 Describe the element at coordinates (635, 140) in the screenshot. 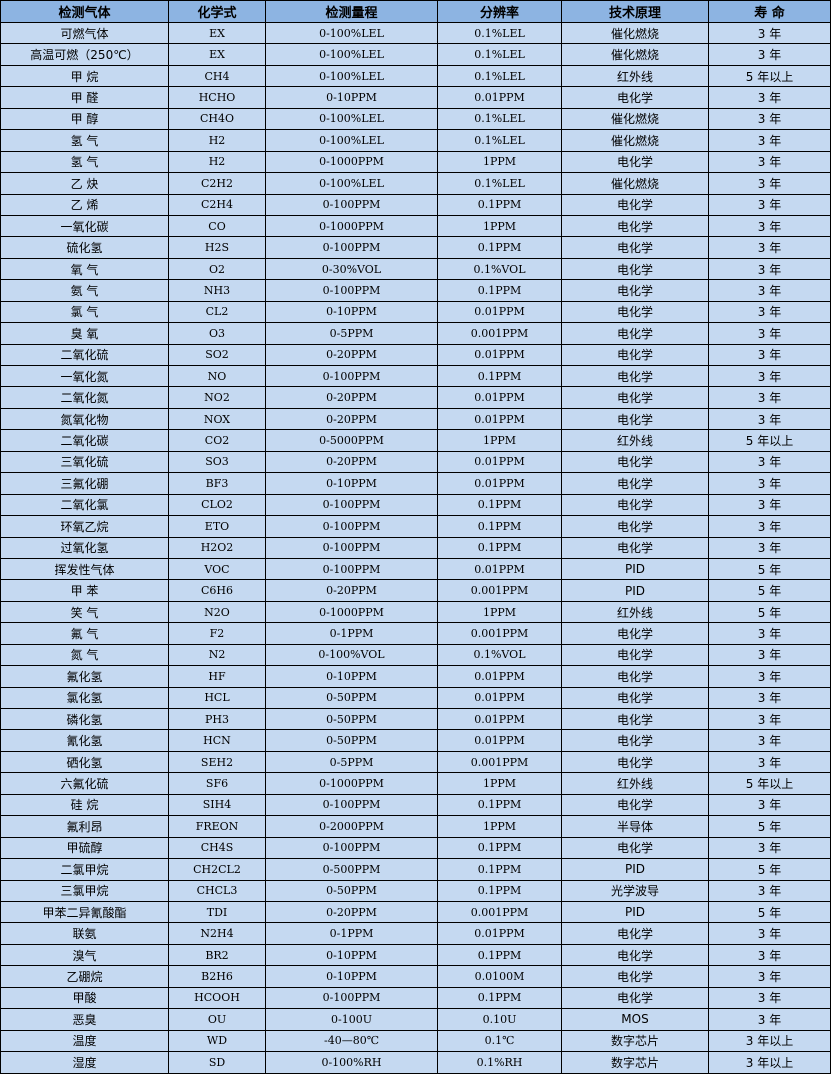

I see `cell-principle: 催化燃烧` at that location.